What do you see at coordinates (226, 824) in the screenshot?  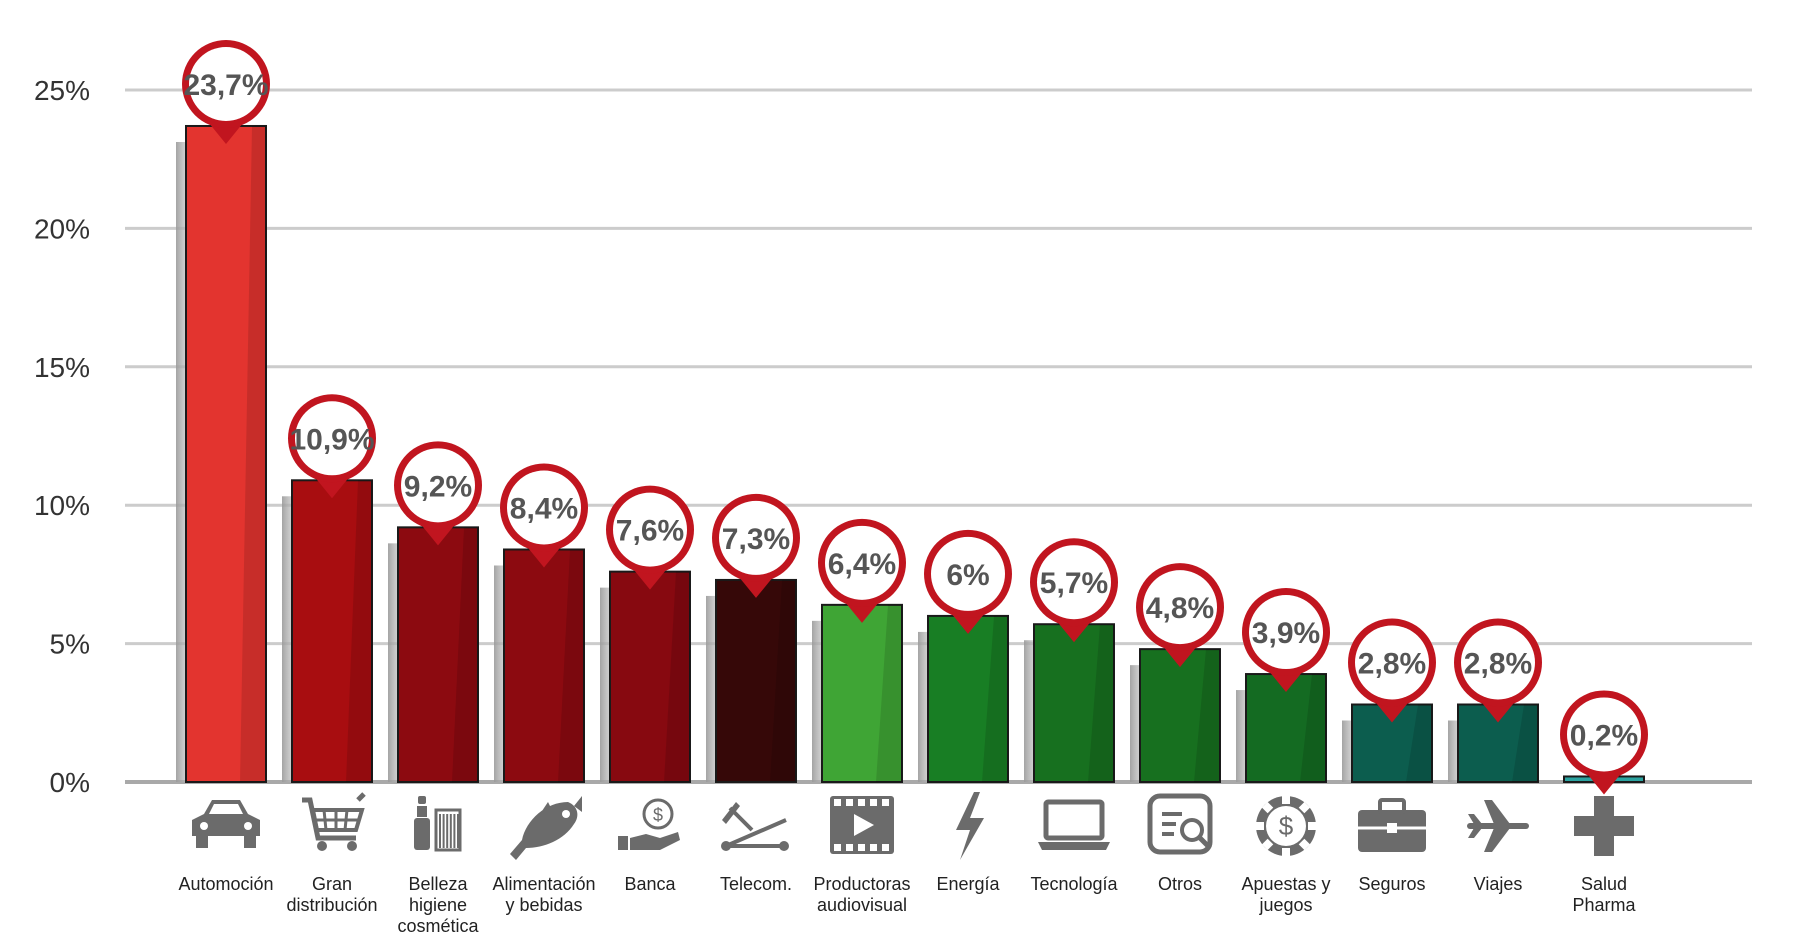 I see `car-icon` at bounding box center [226, 824].